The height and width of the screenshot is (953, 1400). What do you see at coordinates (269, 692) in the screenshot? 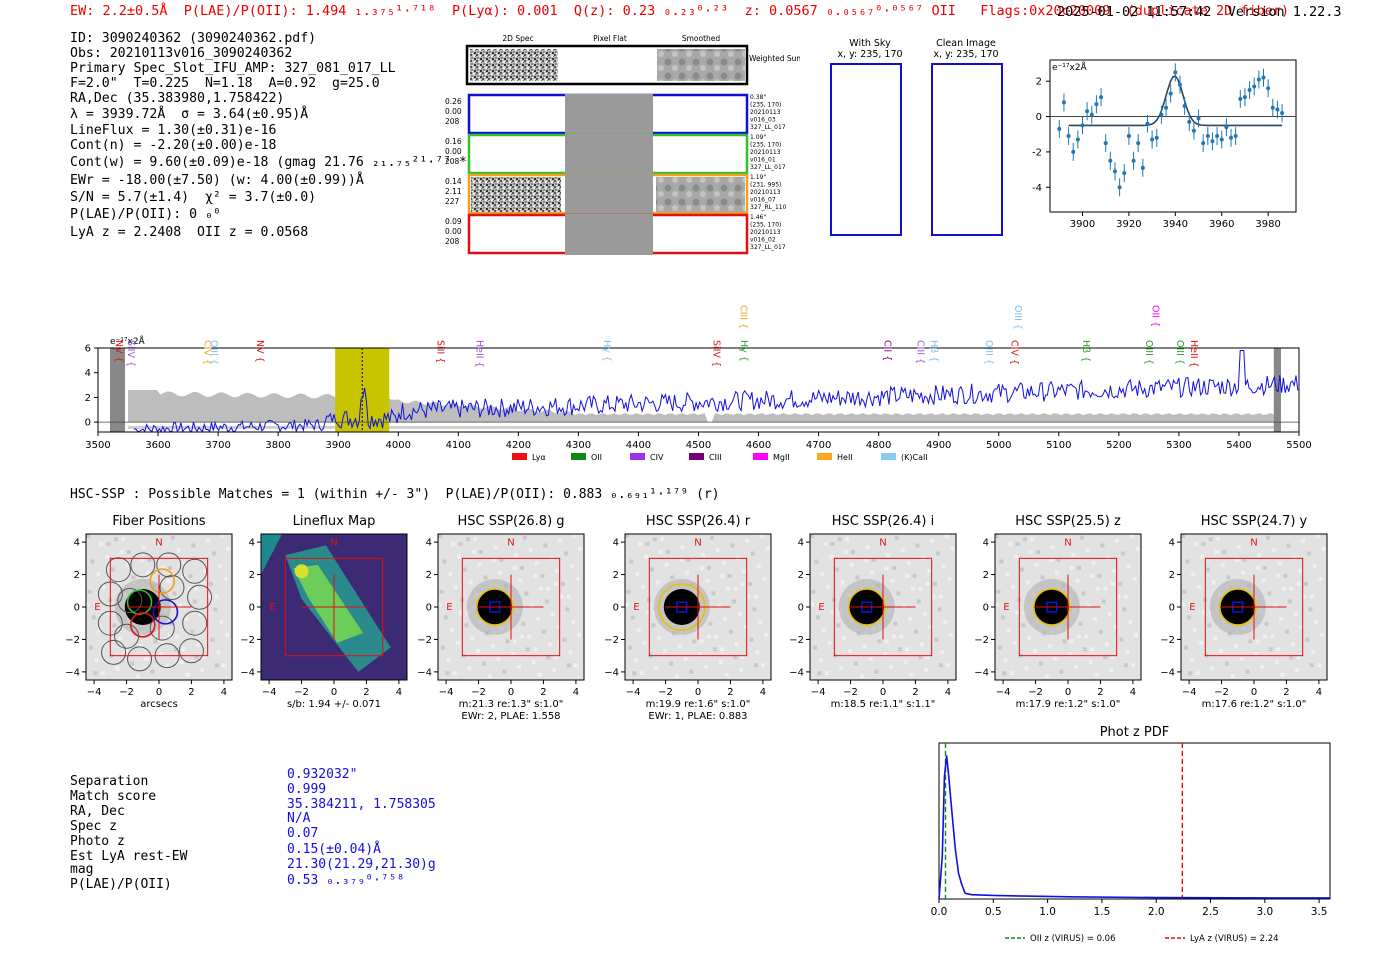
I see `hsc-xtick-label: −4` at bounding box center [269, 692].